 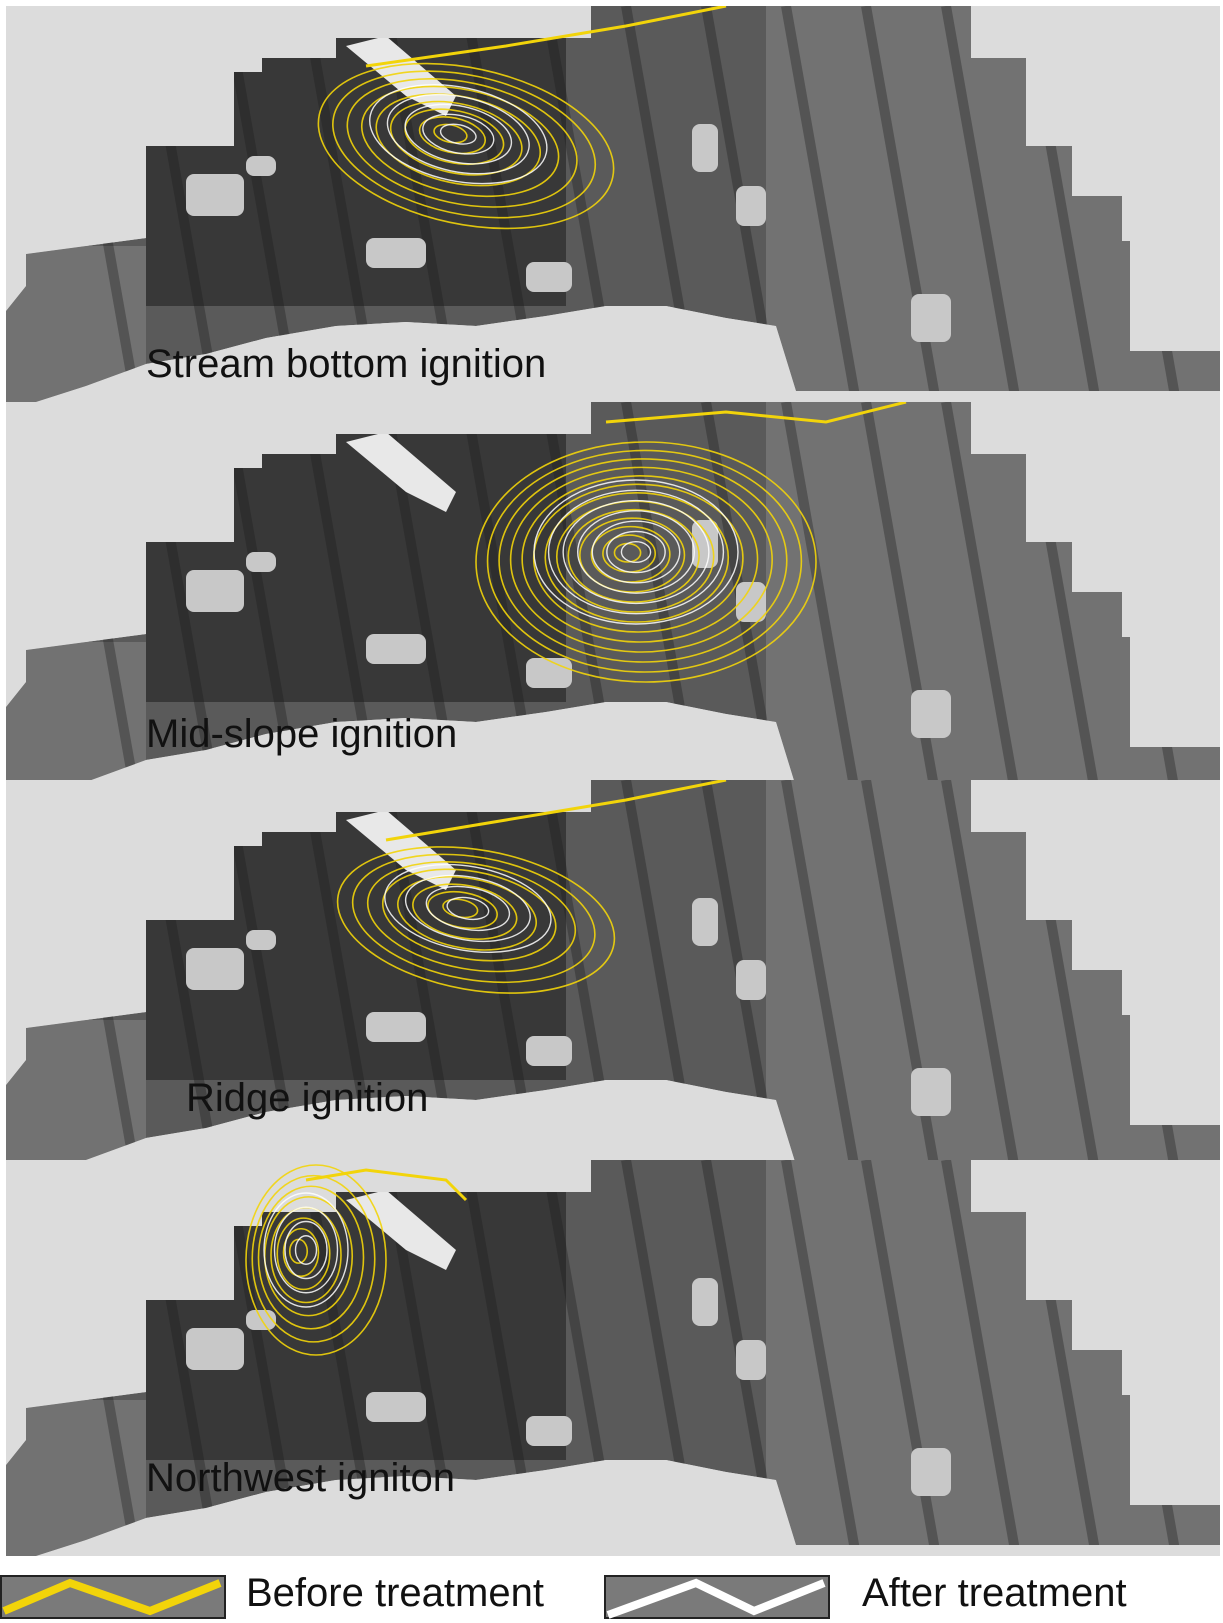 I want to click on panel-label: Northwest igniton, so click(x=301, y=1478).